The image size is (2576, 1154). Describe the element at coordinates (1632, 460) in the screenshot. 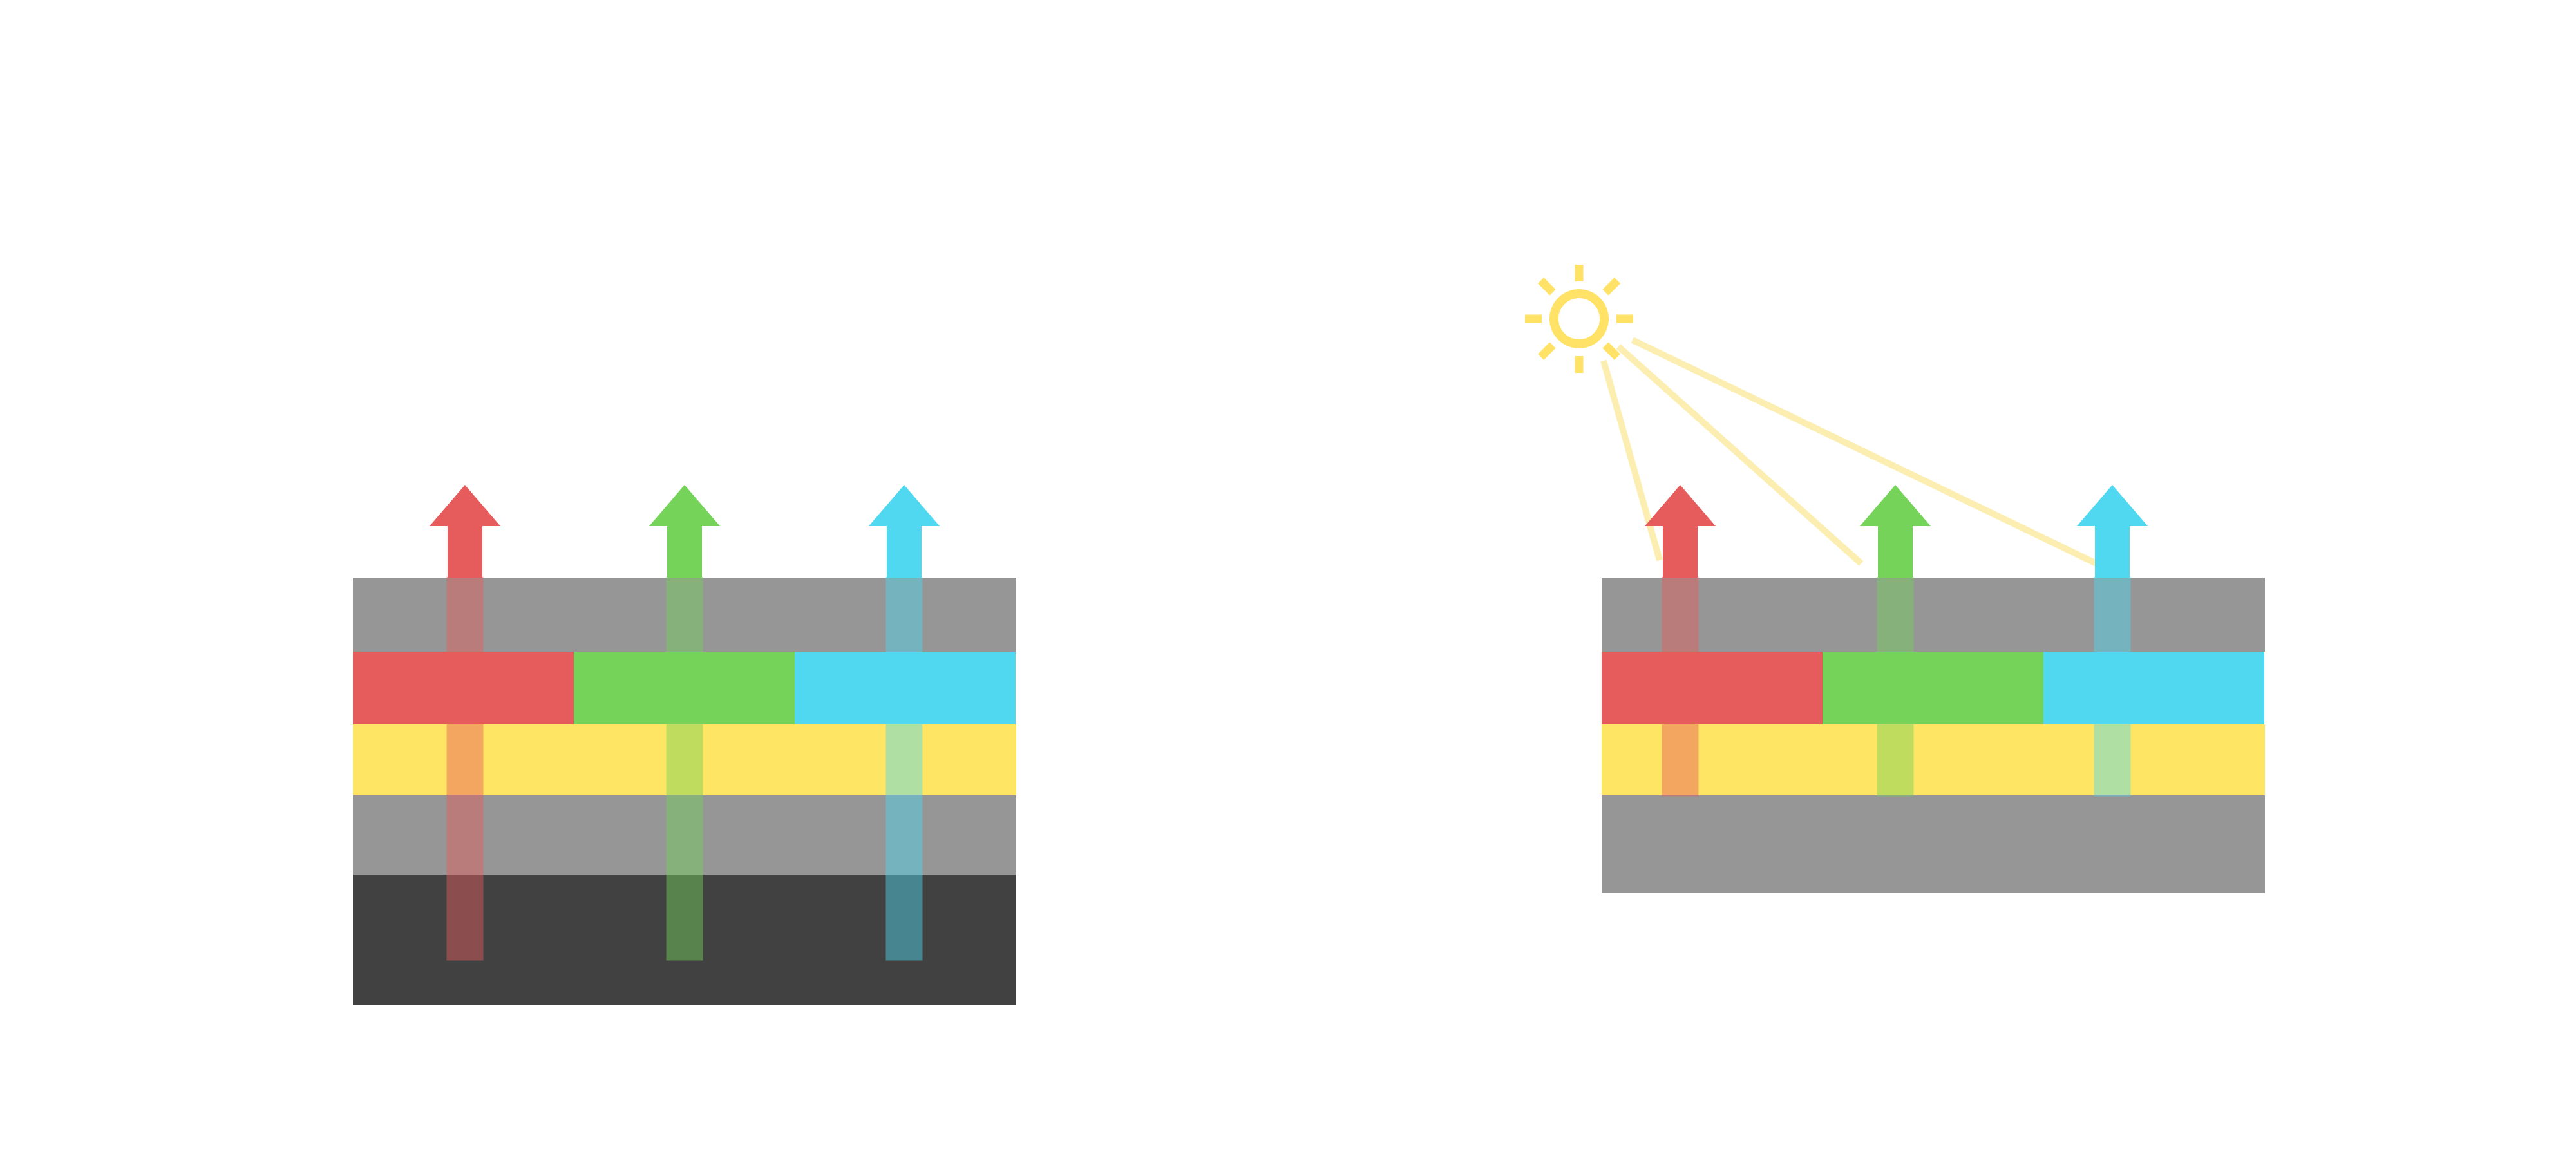

I see `beam-to-red-arrow` at that location.